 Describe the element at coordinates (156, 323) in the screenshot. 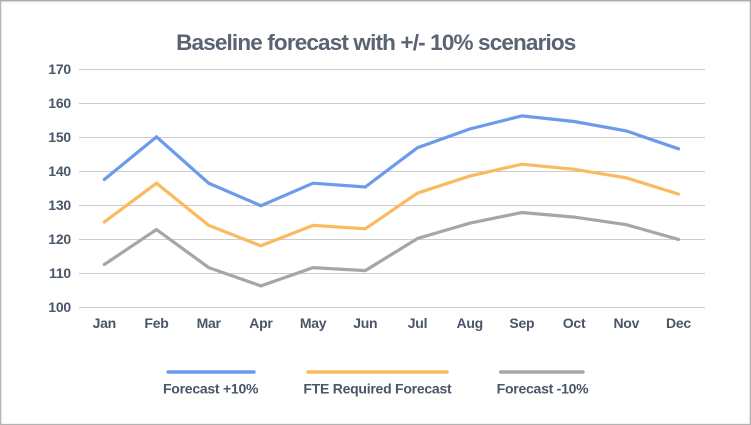

I see `svg-text: Feb` at that location.